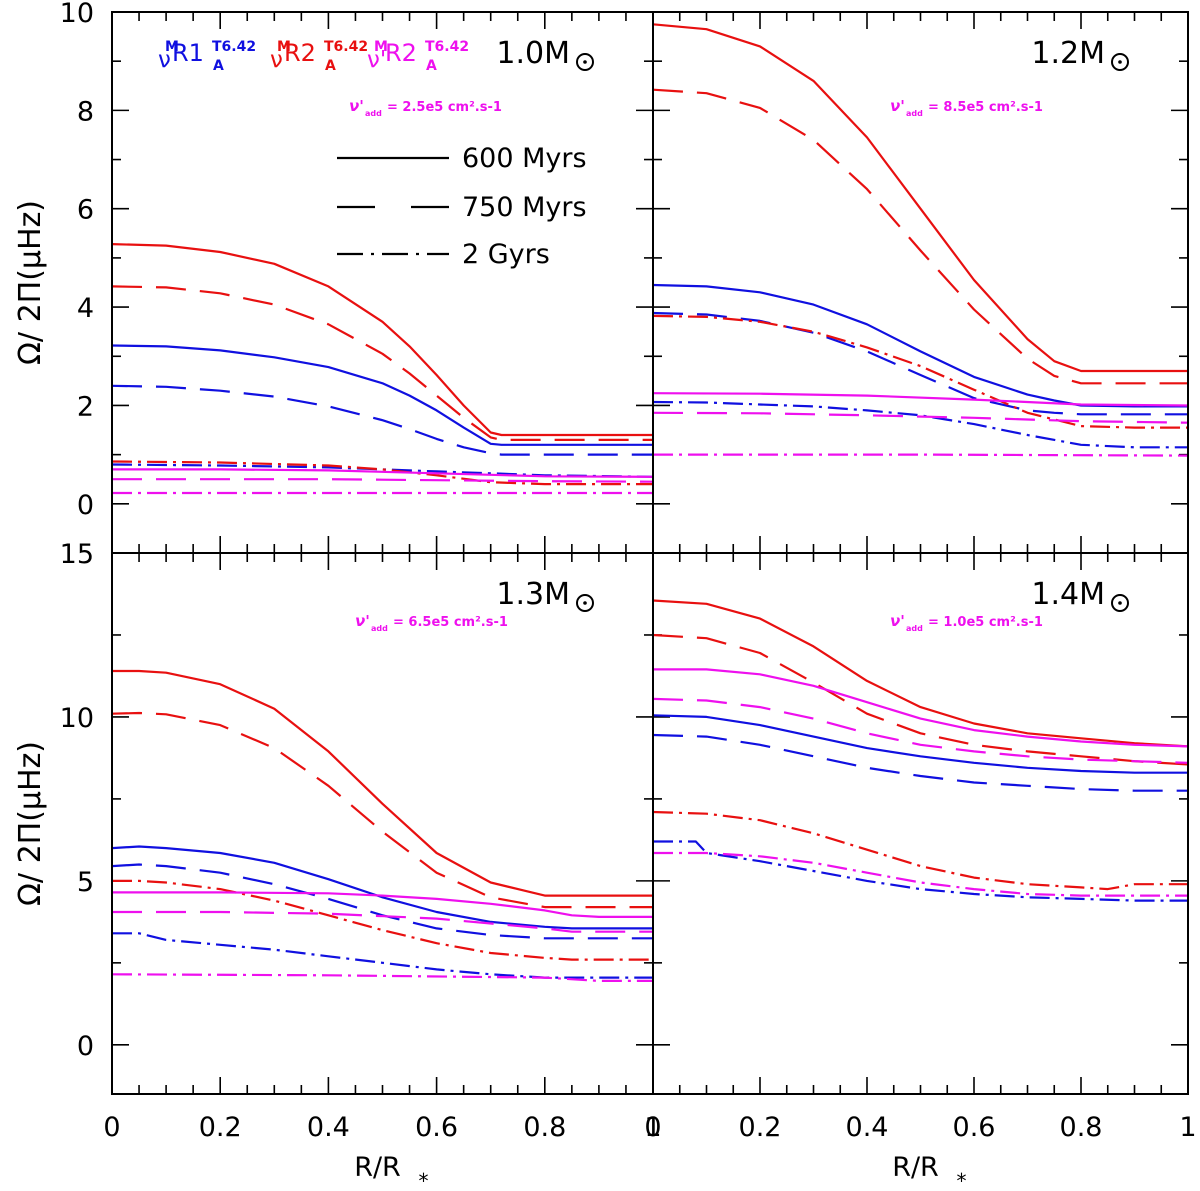  Describe the element at coordinates (376, 60) in the screenshot. I see `legend-model-prefix: ν'` at that location.